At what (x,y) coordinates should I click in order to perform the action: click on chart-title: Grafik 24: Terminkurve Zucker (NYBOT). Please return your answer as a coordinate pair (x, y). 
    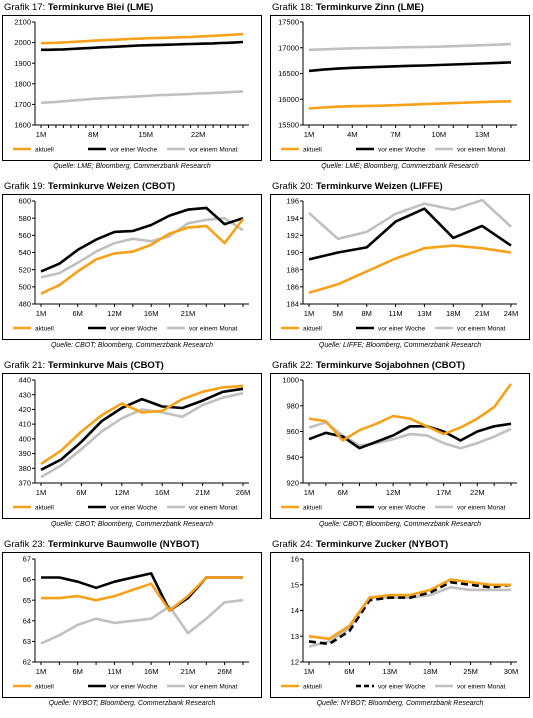
    Looking at the image, I should click on (360, 544).